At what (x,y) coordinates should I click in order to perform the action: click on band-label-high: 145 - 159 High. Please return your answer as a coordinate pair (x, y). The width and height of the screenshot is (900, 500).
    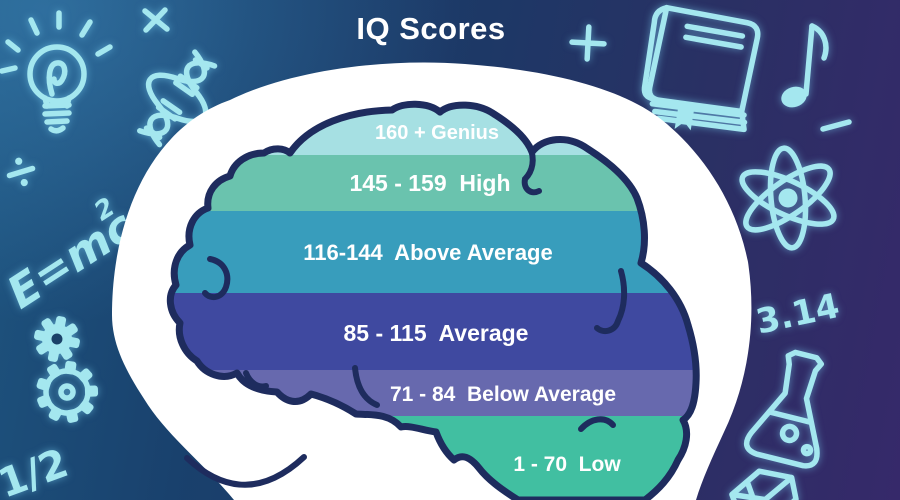
    Looking at the image, I should click on (429, 183).